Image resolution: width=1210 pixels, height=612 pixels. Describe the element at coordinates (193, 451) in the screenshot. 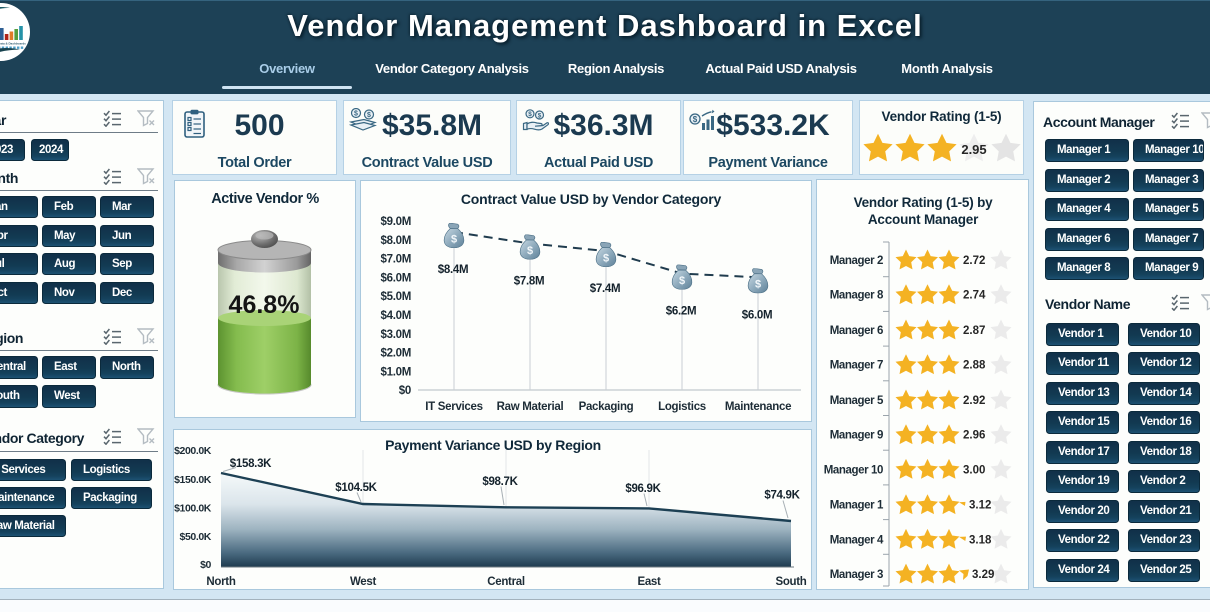

I see `svg-text: $200.0K` at that location.